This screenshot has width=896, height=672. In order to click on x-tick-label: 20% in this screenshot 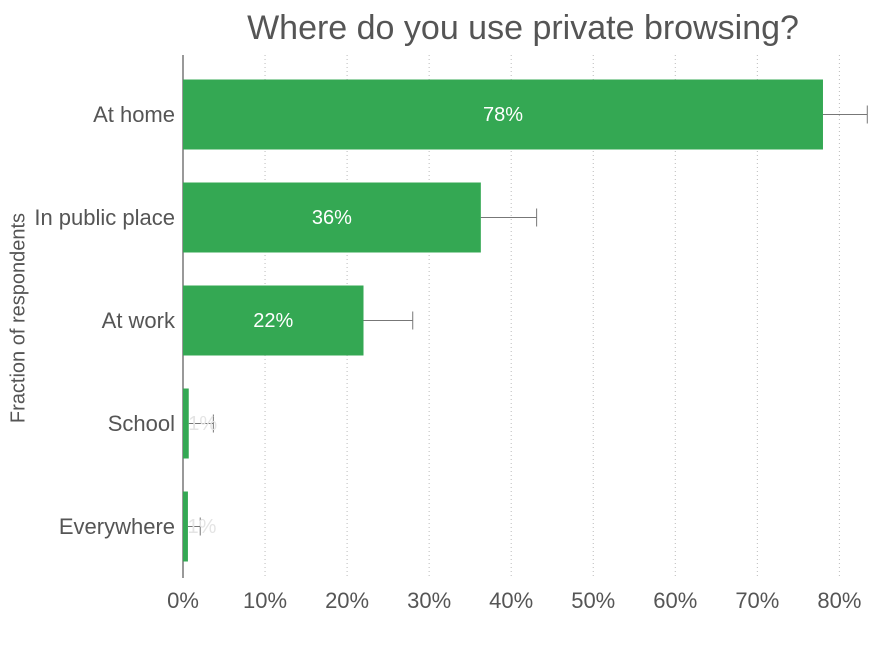, I will do `click(347, 600)`.